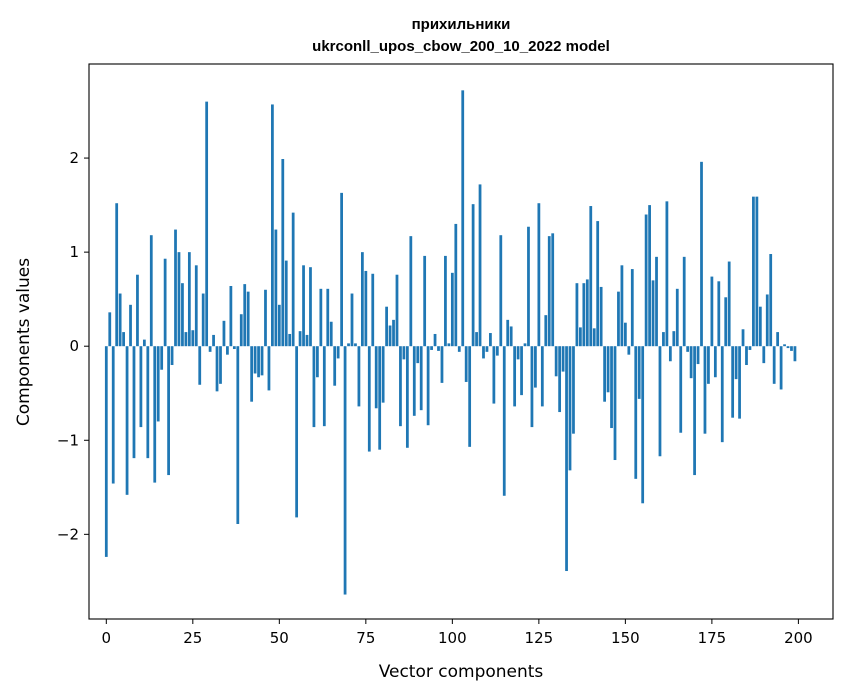  Describe the element at coordinates (279, 638) in the screenshot. I see `x-tick-label: 50` at that location.